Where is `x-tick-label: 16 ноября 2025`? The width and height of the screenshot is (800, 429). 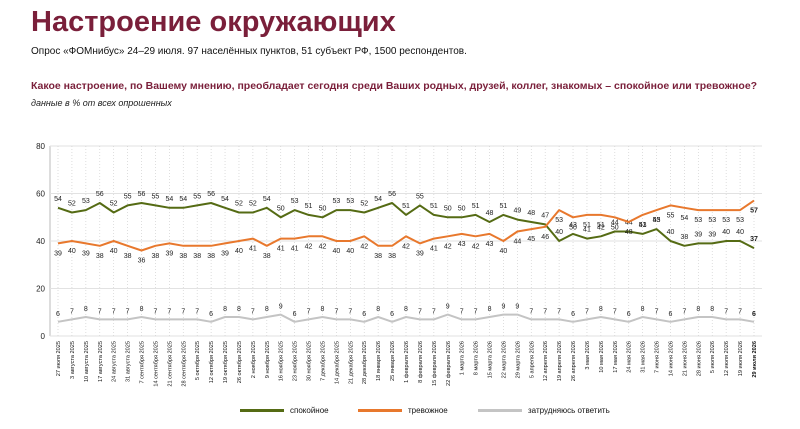 x-tick-label: 16 ноября 2025 is located at coordinates (282, 361).